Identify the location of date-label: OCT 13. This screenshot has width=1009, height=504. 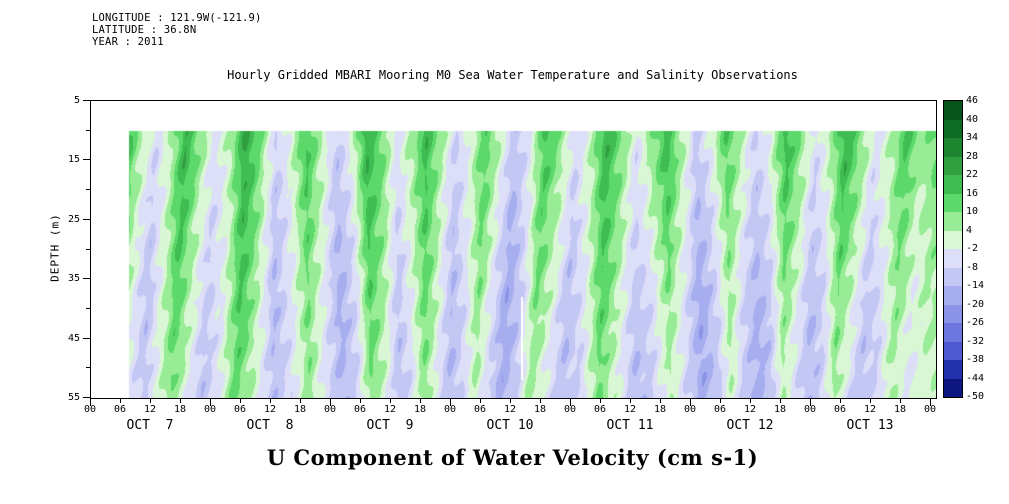
(870, 425).